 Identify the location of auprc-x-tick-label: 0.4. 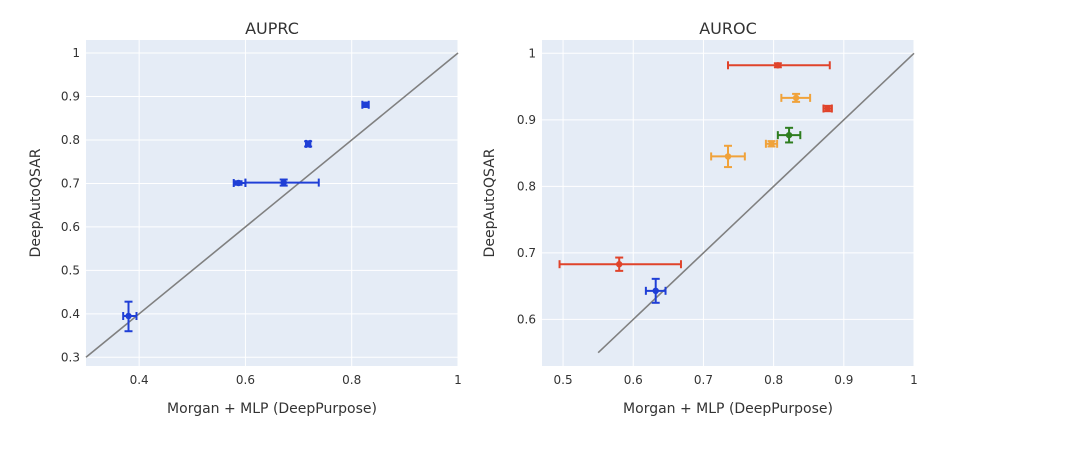
(139, 380).